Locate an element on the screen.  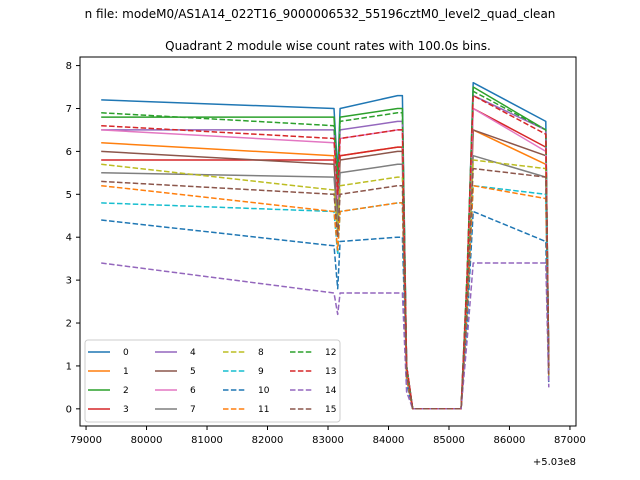
x-tick-label: 79000 is located at coordinates (86, 440).